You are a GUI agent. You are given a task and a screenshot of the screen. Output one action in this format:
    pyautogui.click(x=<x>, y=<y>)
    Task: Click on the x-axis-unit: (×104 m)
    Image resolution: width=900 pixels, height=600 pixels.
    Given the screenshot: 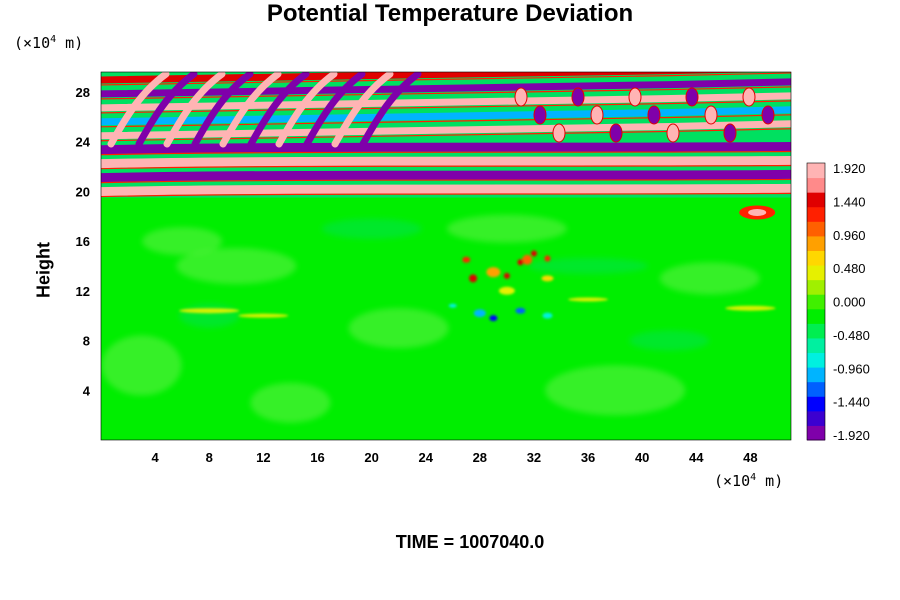 What is the action you would take?
    pyautogui.click(x=749, y=481)
    